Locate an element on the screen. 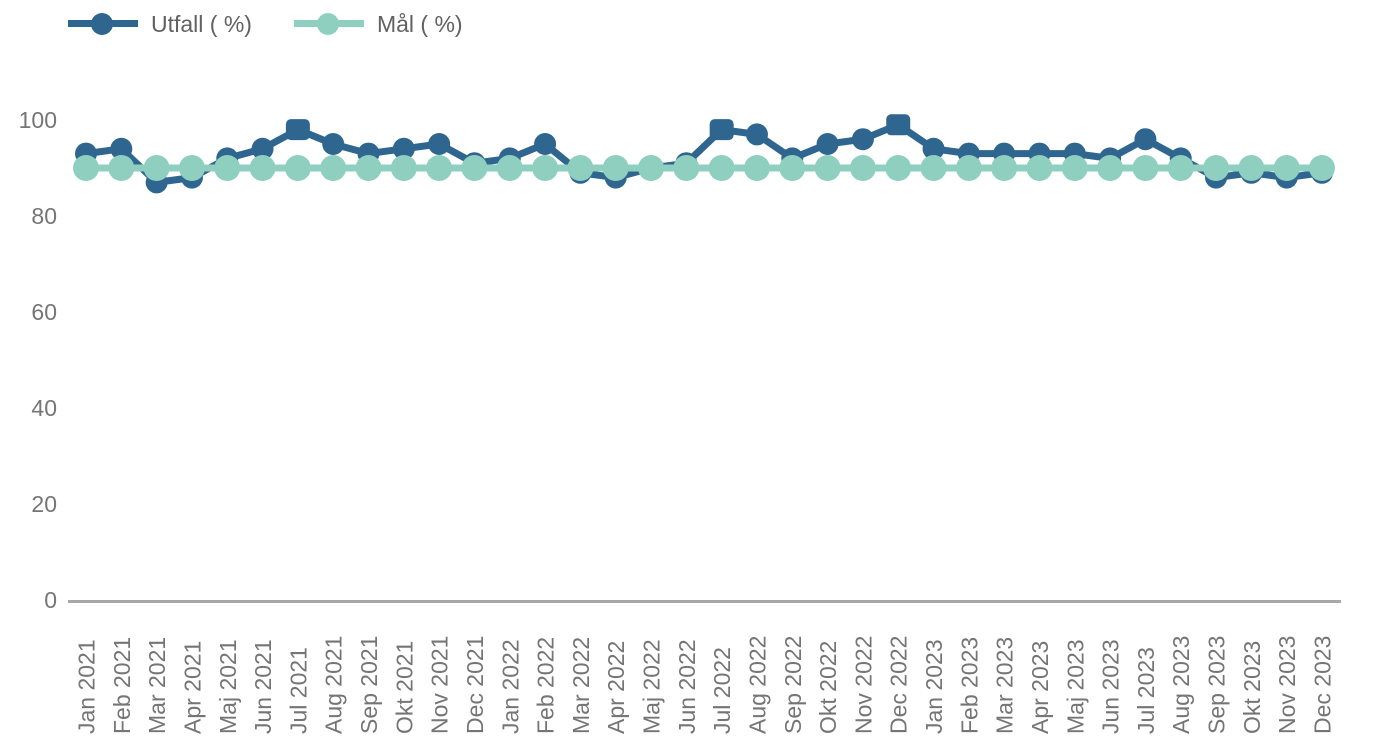 The image size is (1380, 750). x-axis-tick-label: Mar 2022 is located at coordinates (581, 685).